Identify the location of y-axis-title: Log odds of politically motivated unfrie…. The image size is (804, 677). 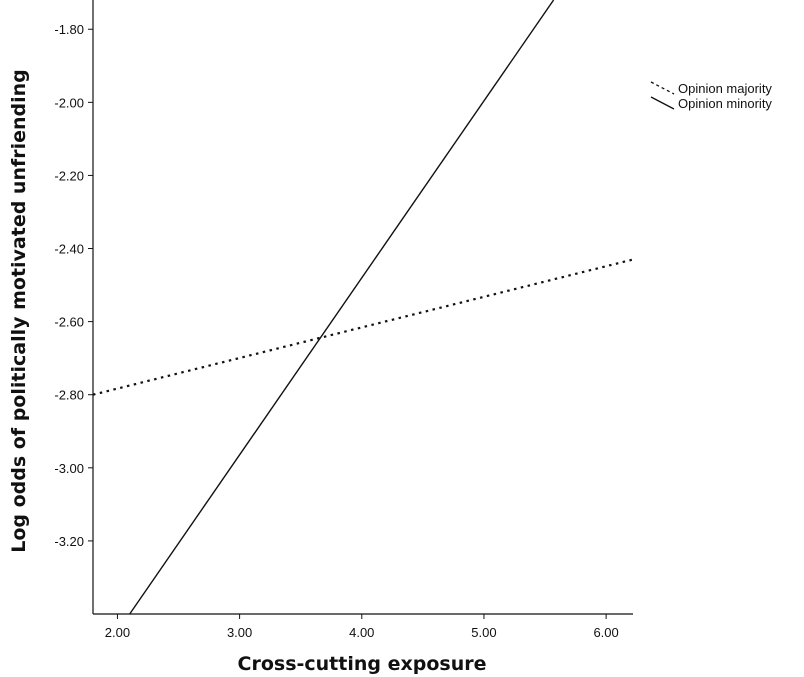
(19, 311).